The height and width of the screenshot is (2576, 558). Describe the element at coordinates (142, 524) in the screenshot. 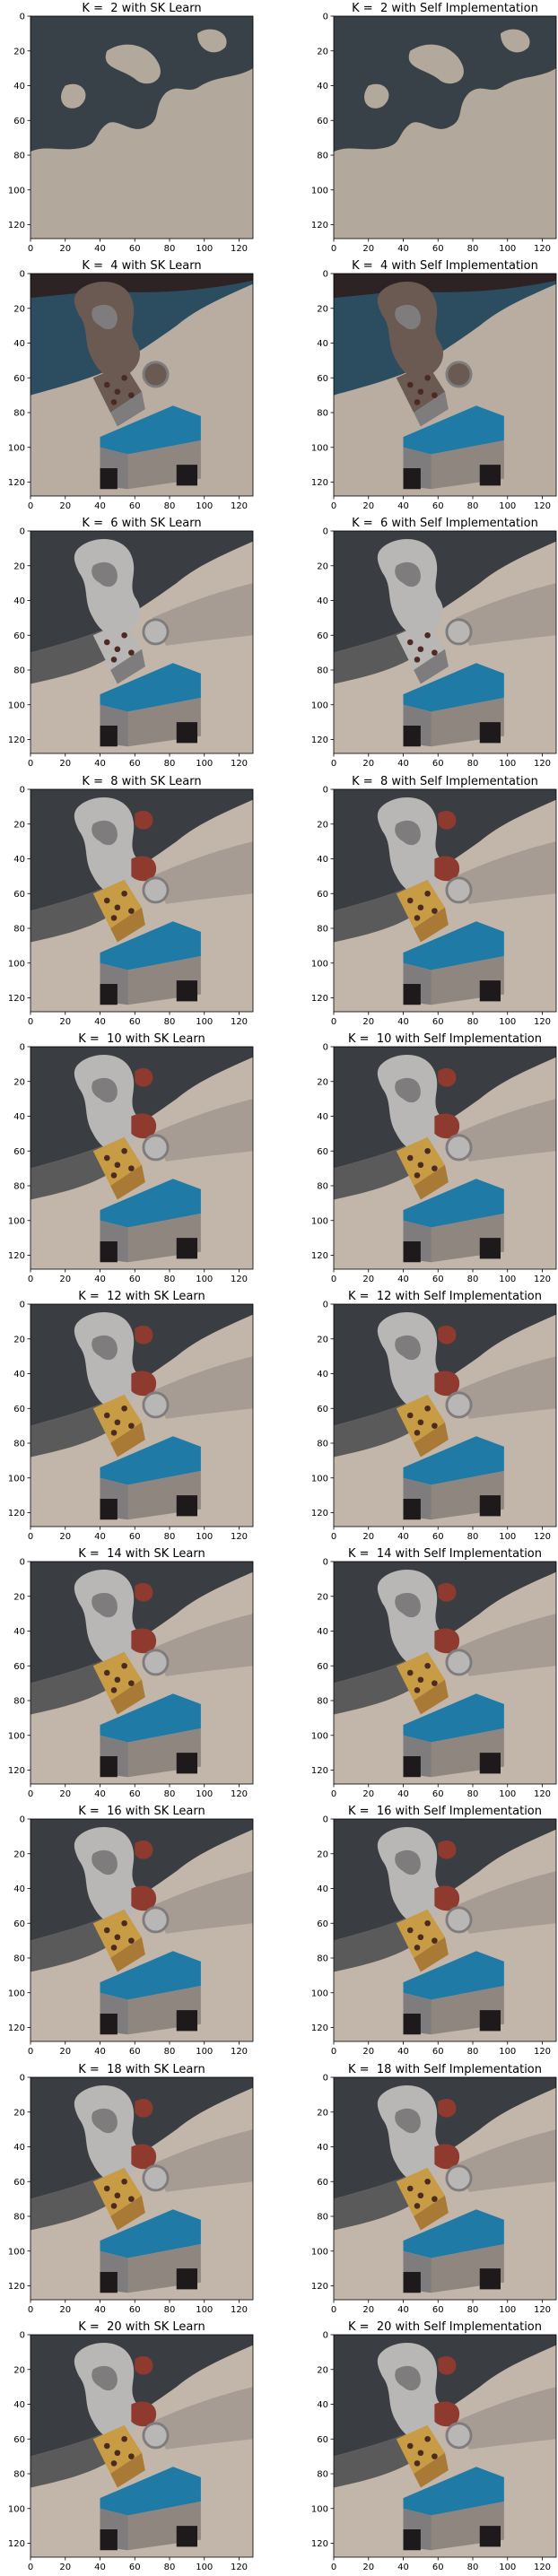

I see `subplot-title: K = 6 with SK Learn` at that location.